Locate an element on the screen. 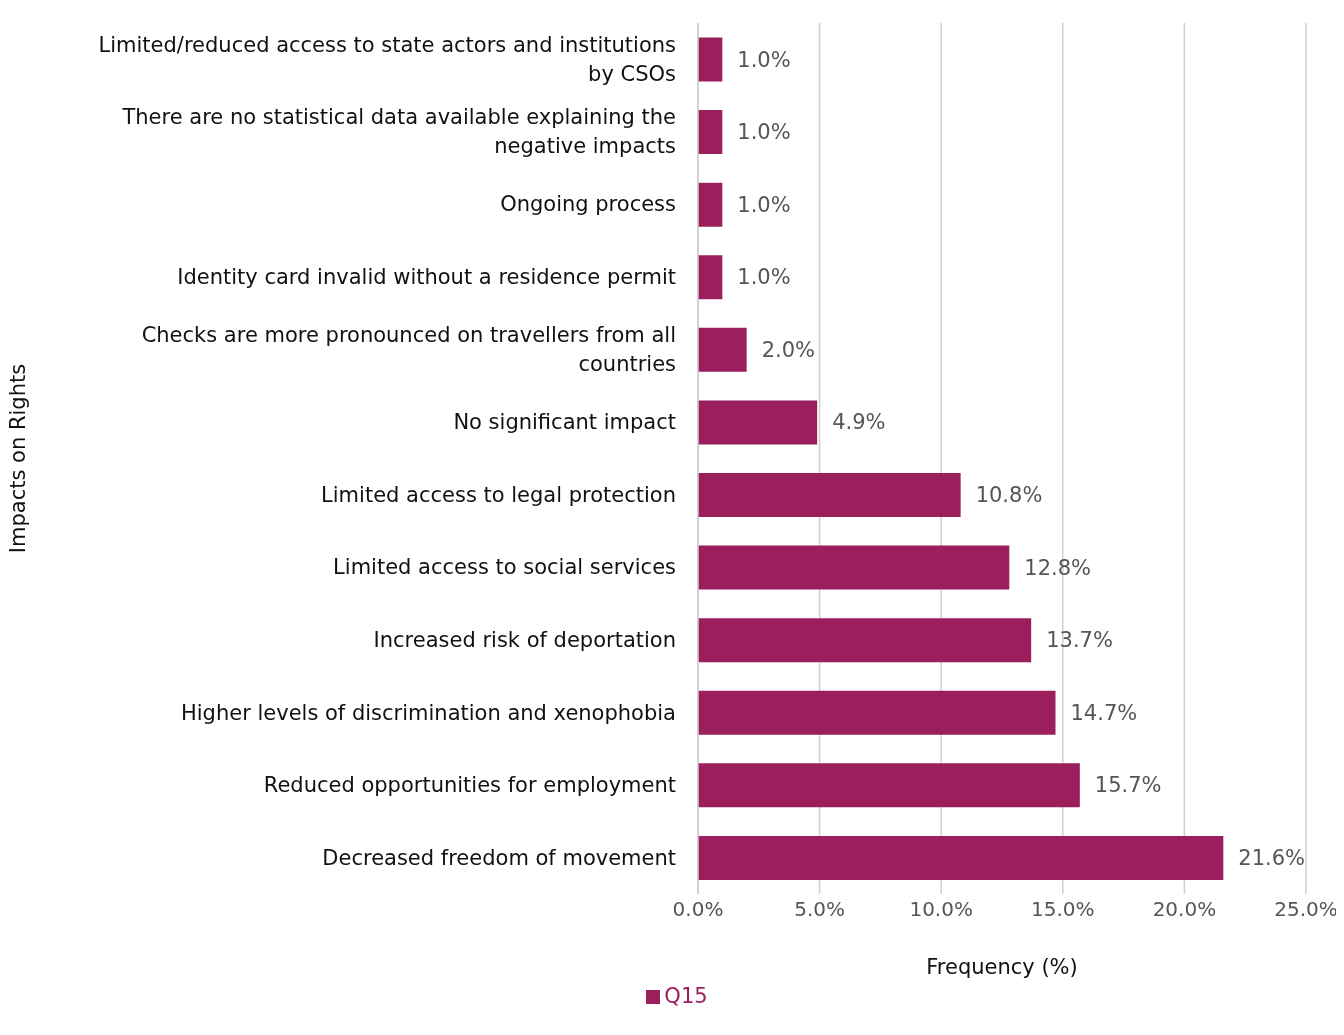 This screenshot has height=1035, width=1344. x-tick-label: 20.0% is located at coordinates (1184, 909).